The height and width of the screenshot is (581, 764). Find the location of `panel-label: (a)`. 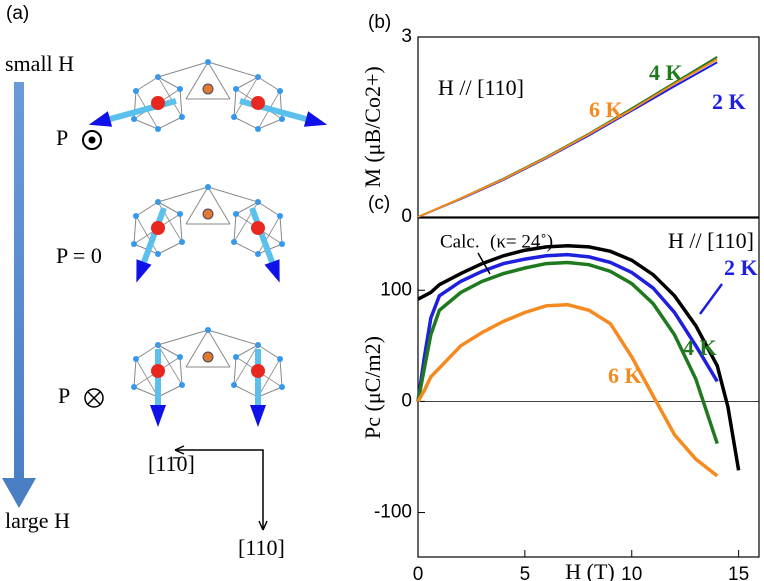

panel-label: (a) is located at coordinates (17, 13).